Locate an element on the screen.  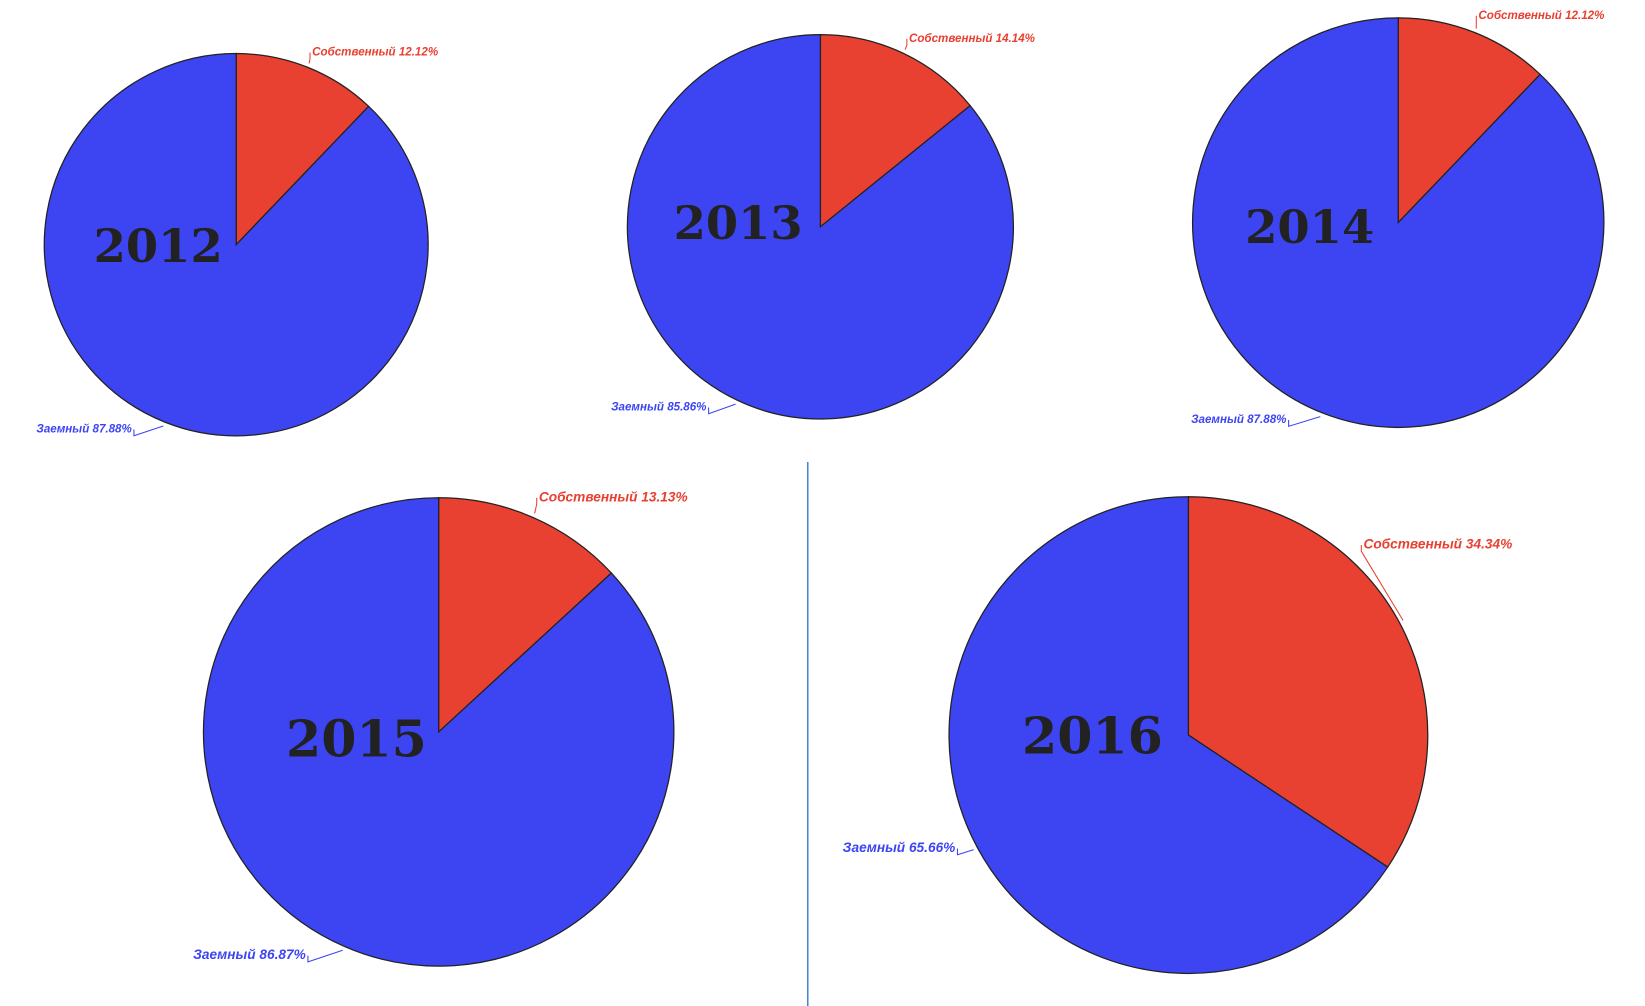
slice-label: Собственный 34.34% is located at coordinates (1437, 544).